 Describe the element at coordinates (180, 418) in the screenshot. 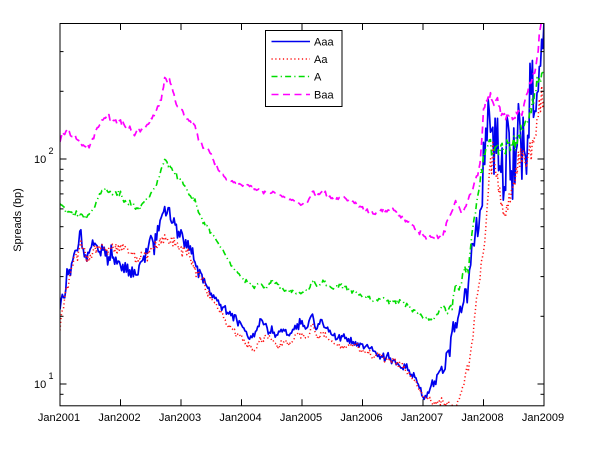

I see `svg-text: Jan2003` at that location.